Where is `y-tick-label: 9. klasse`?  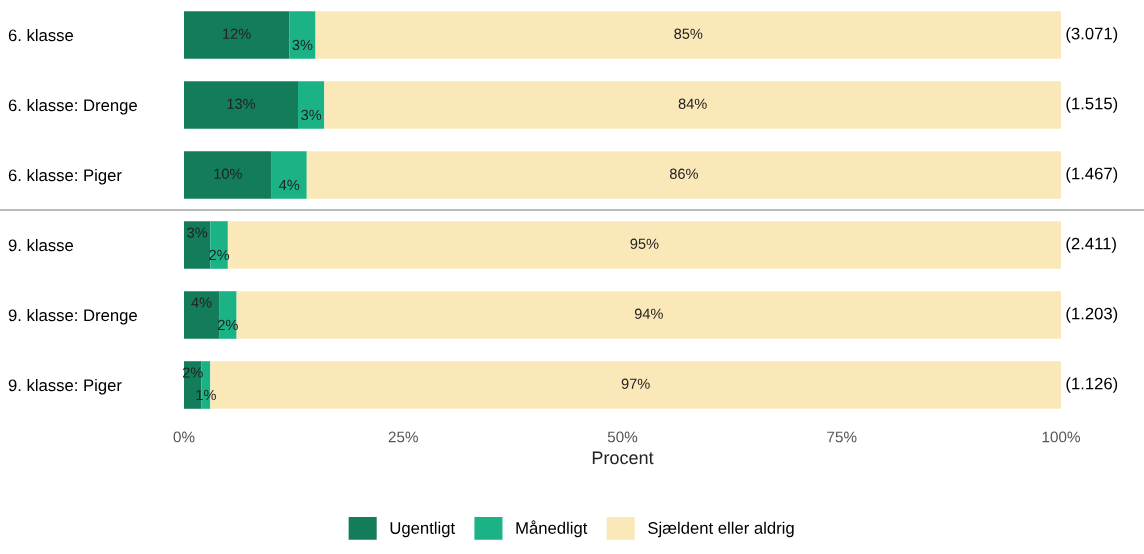 y-tick-label: 9. klasse is located at coordinates (41, 245).